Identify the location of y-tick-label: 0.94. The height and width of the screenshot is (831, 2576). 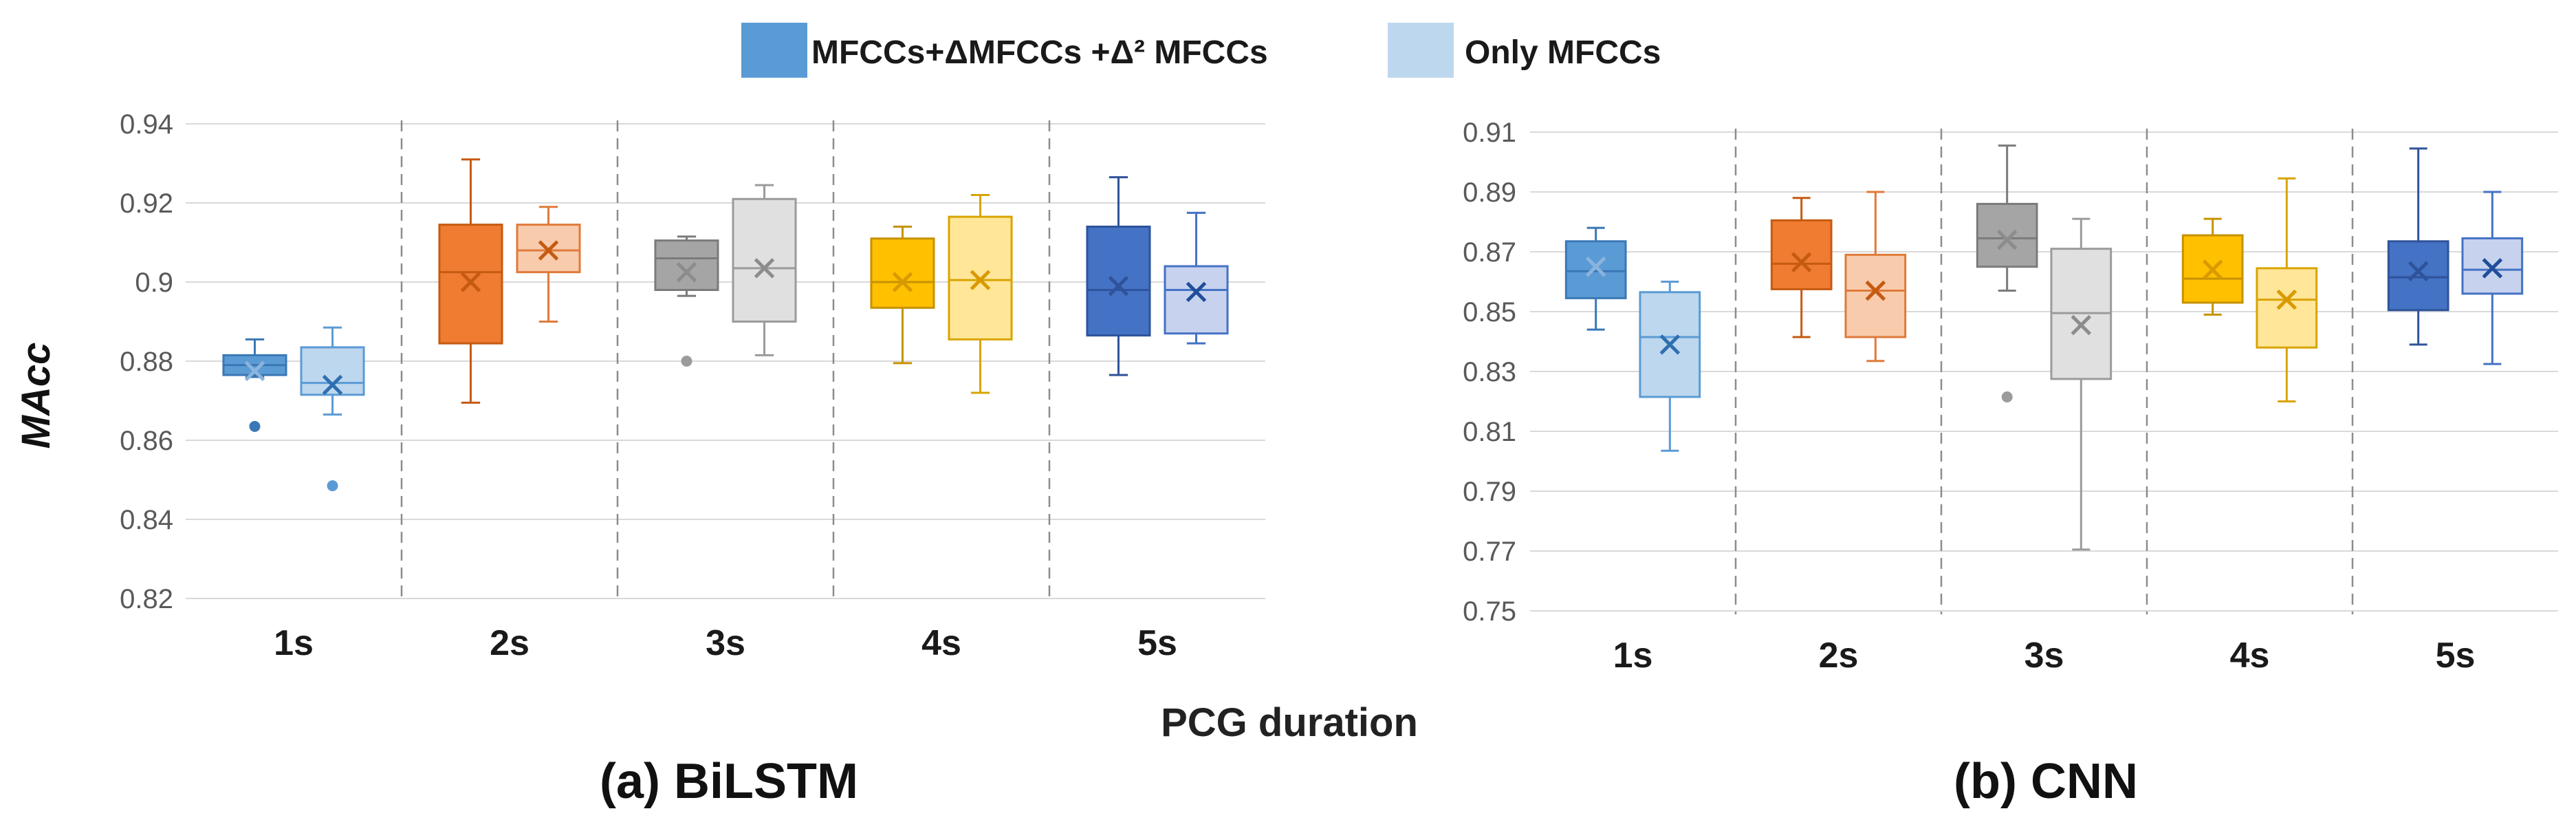
(146, 124).